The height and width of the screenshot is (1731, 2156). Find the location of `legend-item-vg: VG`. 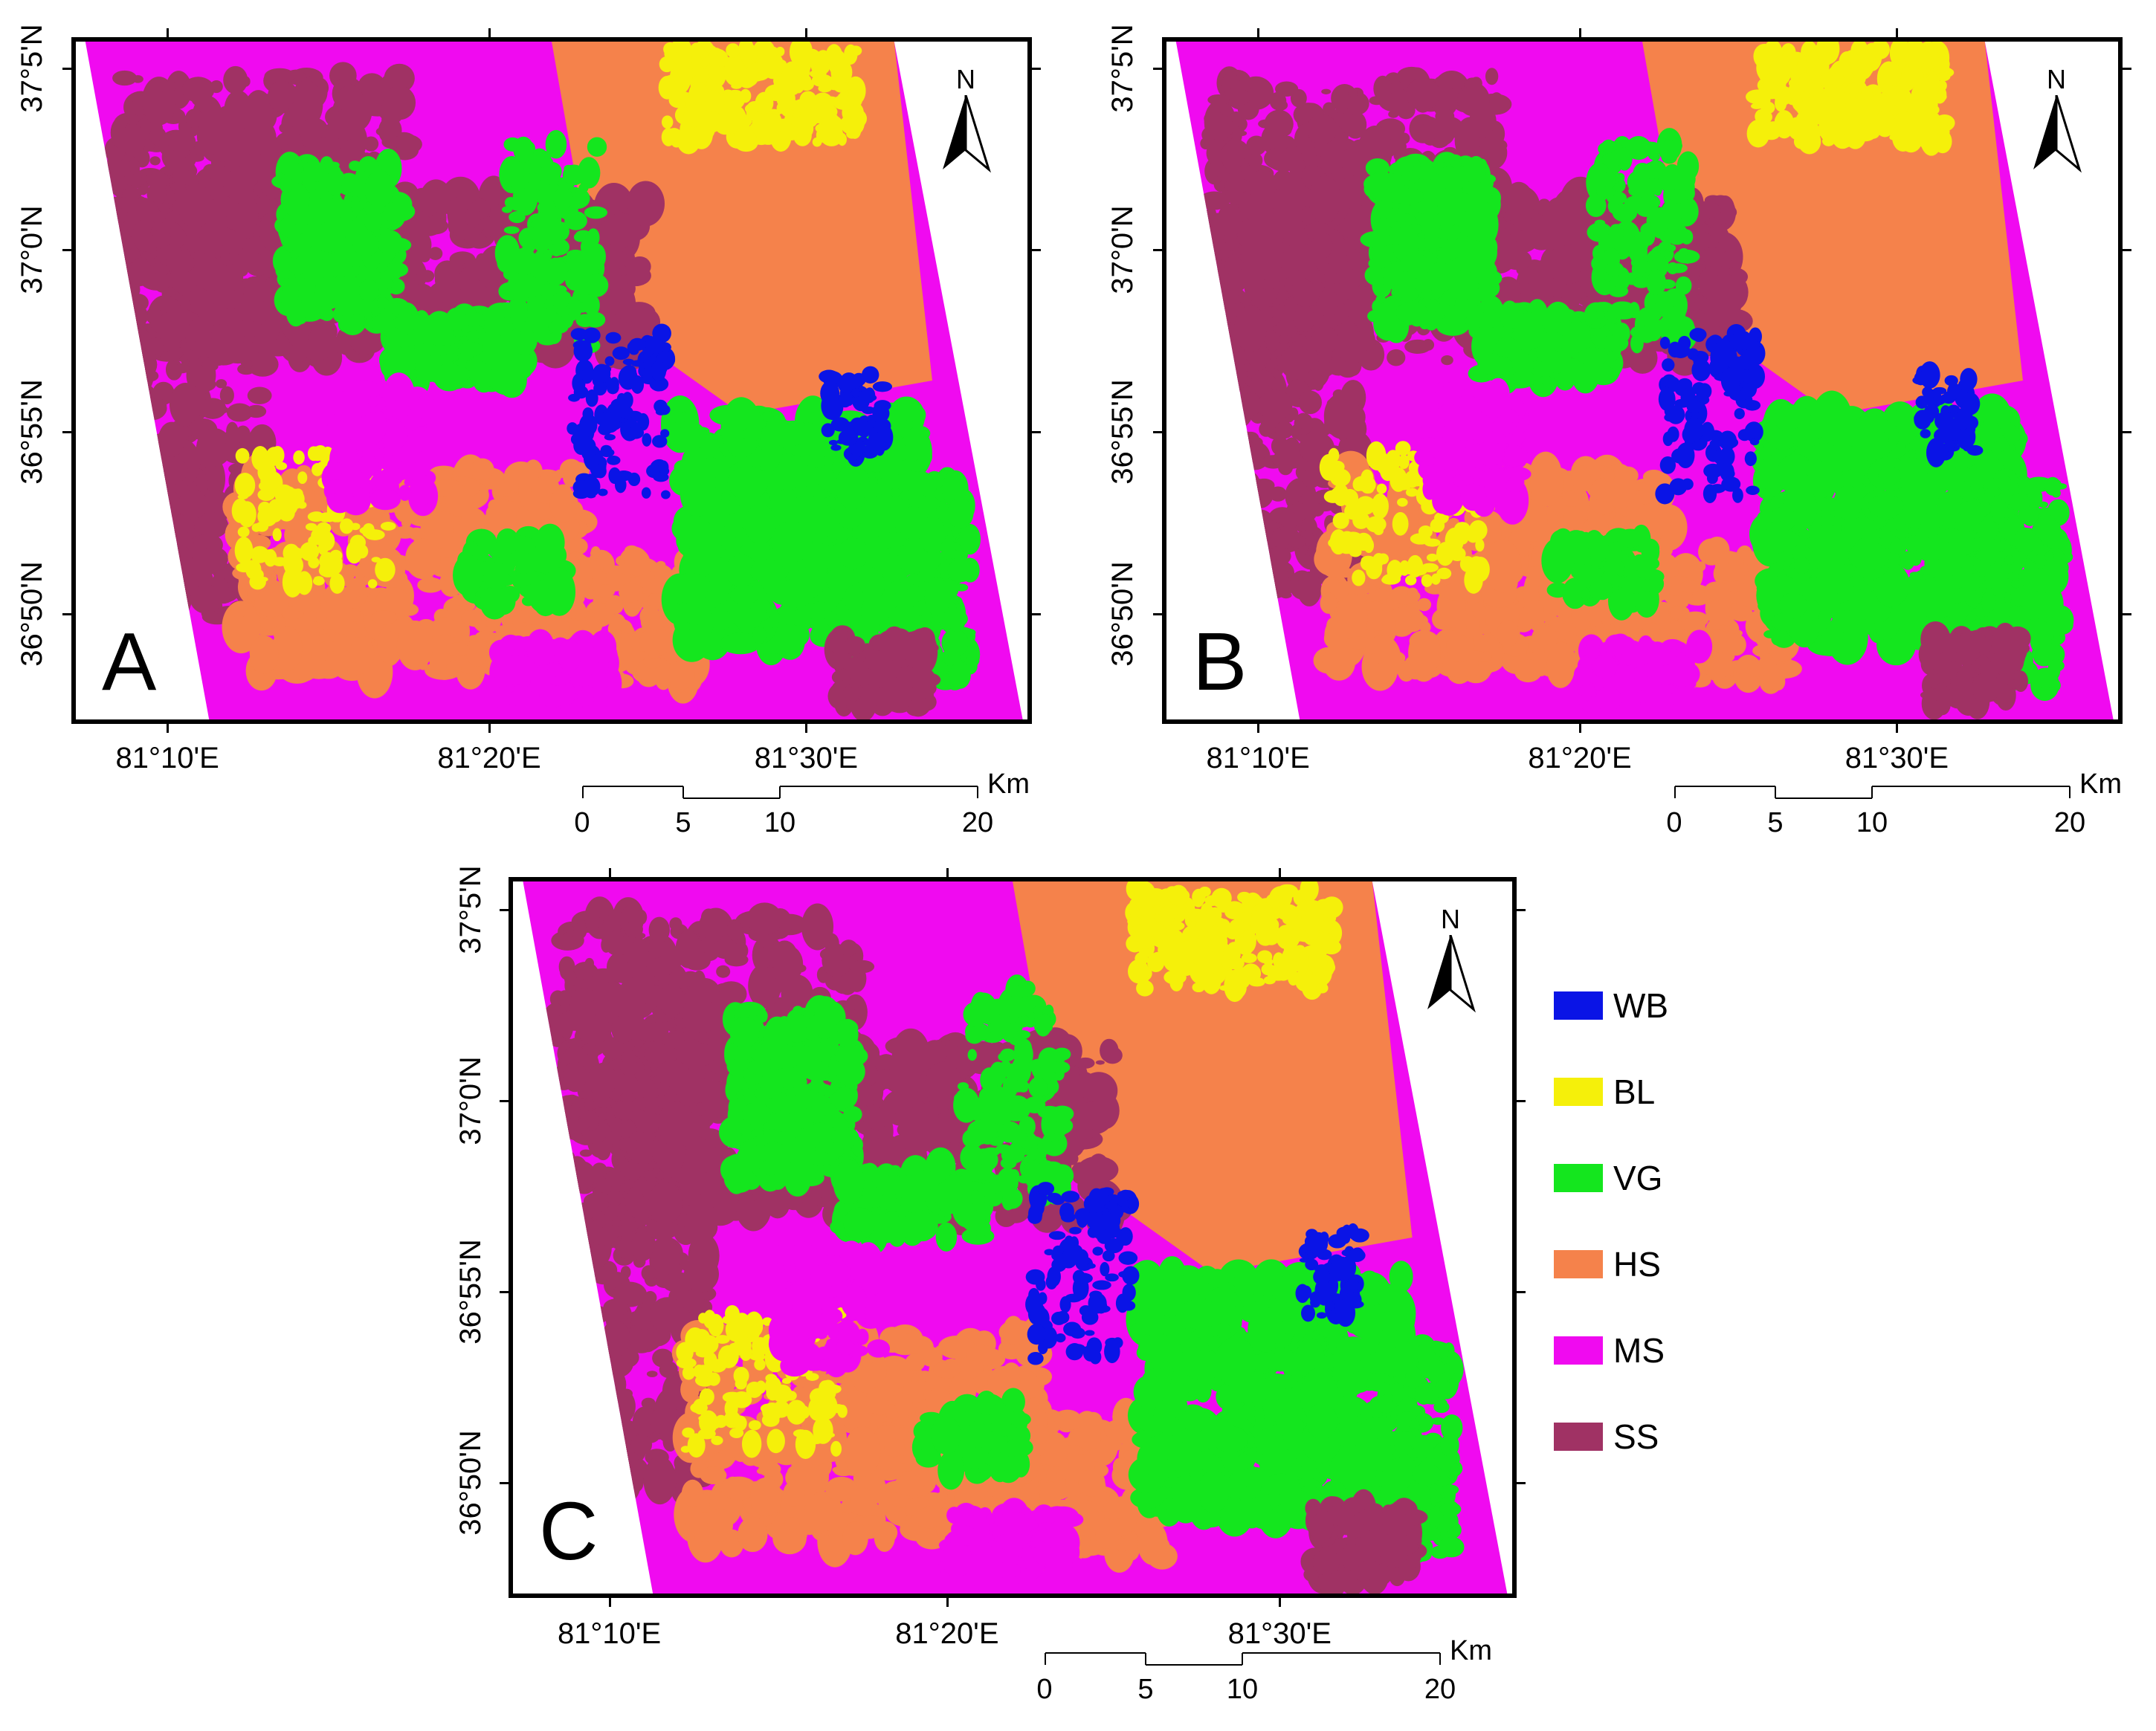

legend-item-vg: VG is located at coordinates (1650, 1176).